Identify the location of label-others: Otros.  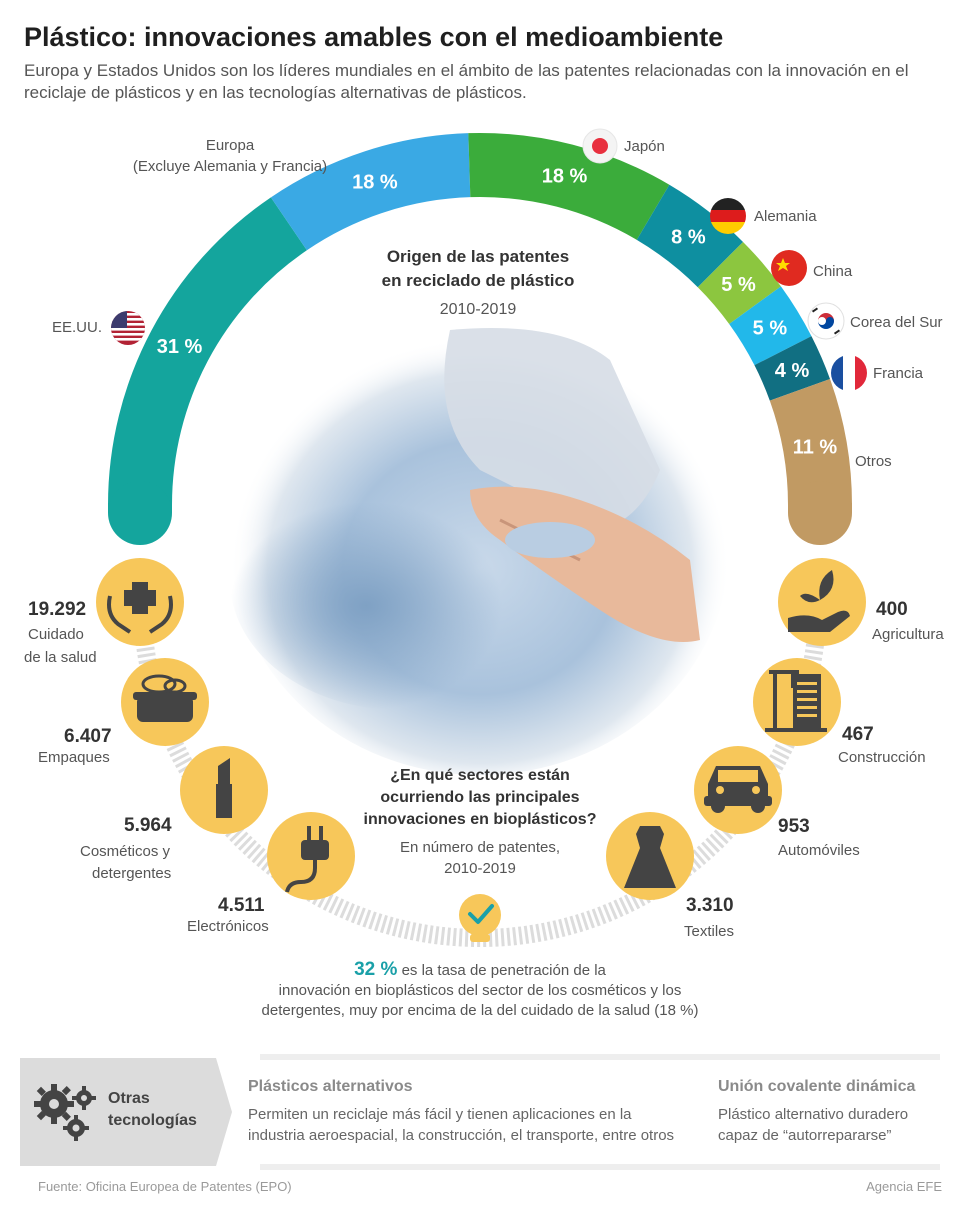
(873, 461).